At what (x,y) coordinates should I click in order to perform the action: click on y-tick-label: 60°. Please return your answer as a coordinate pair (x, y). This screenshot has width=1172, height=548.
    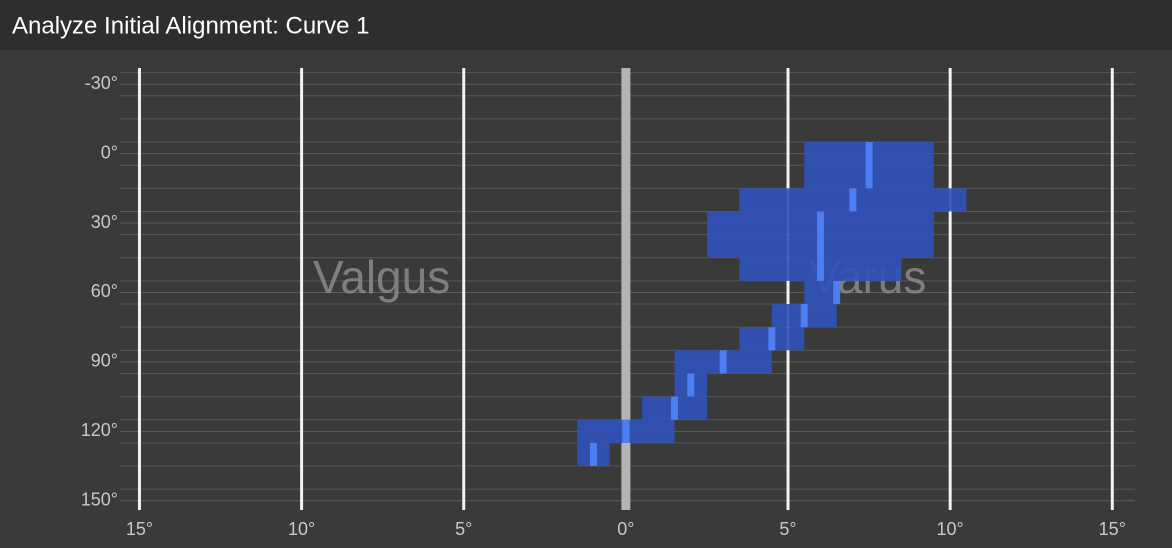
    Looking at the image, I should click on (104, 291).